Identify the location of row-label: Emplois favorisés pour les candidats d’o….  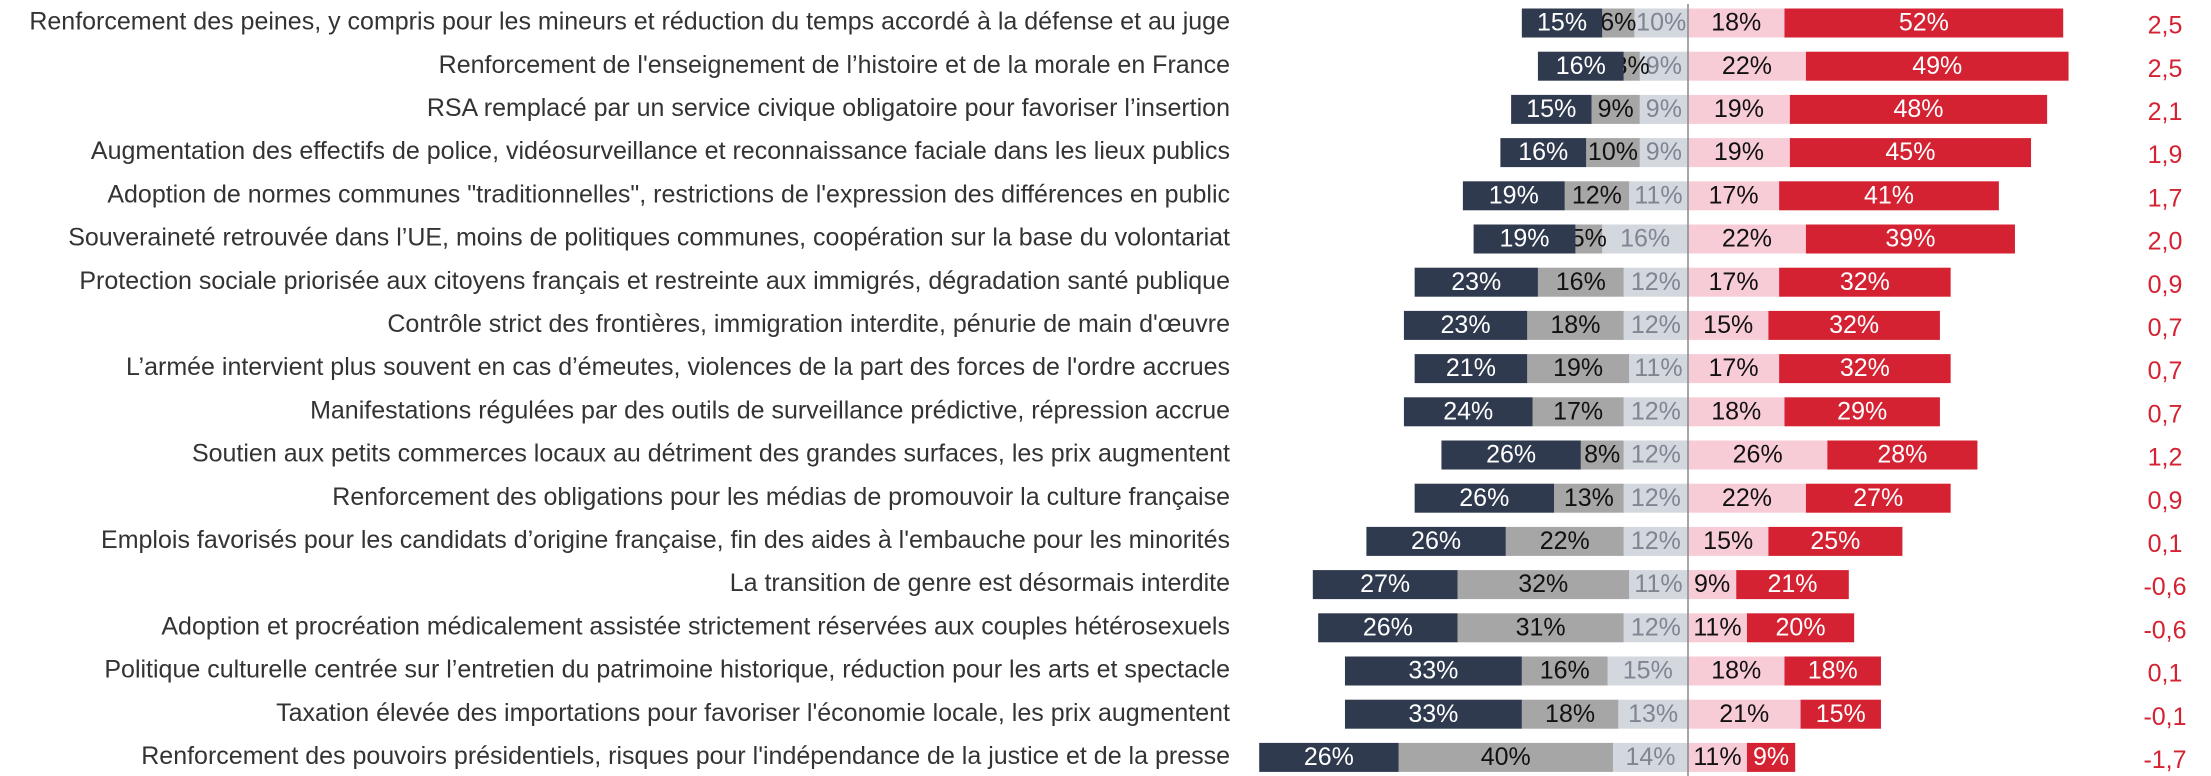
(665, 540).